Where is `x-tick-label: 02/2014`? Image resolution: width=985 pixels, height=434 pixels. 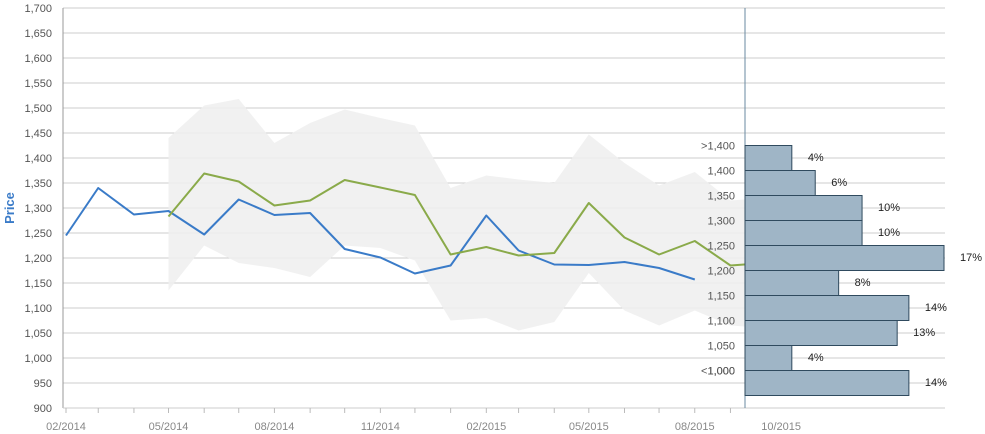 x-tick-label: 02/2014 is located at coordinates (66, 427).